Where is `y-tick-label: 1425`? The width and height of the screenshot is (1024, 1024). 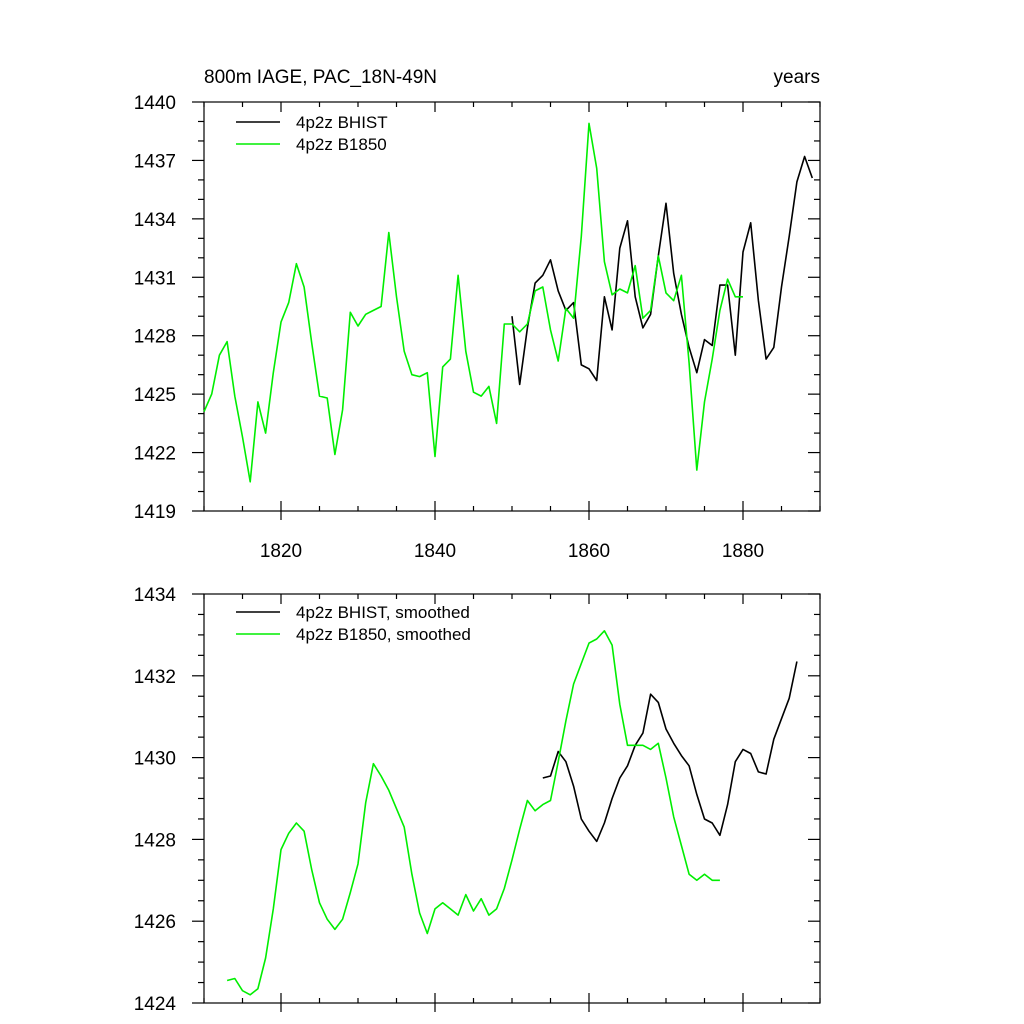
y-tick-label: 1425 is located at coordinates (155, 395).